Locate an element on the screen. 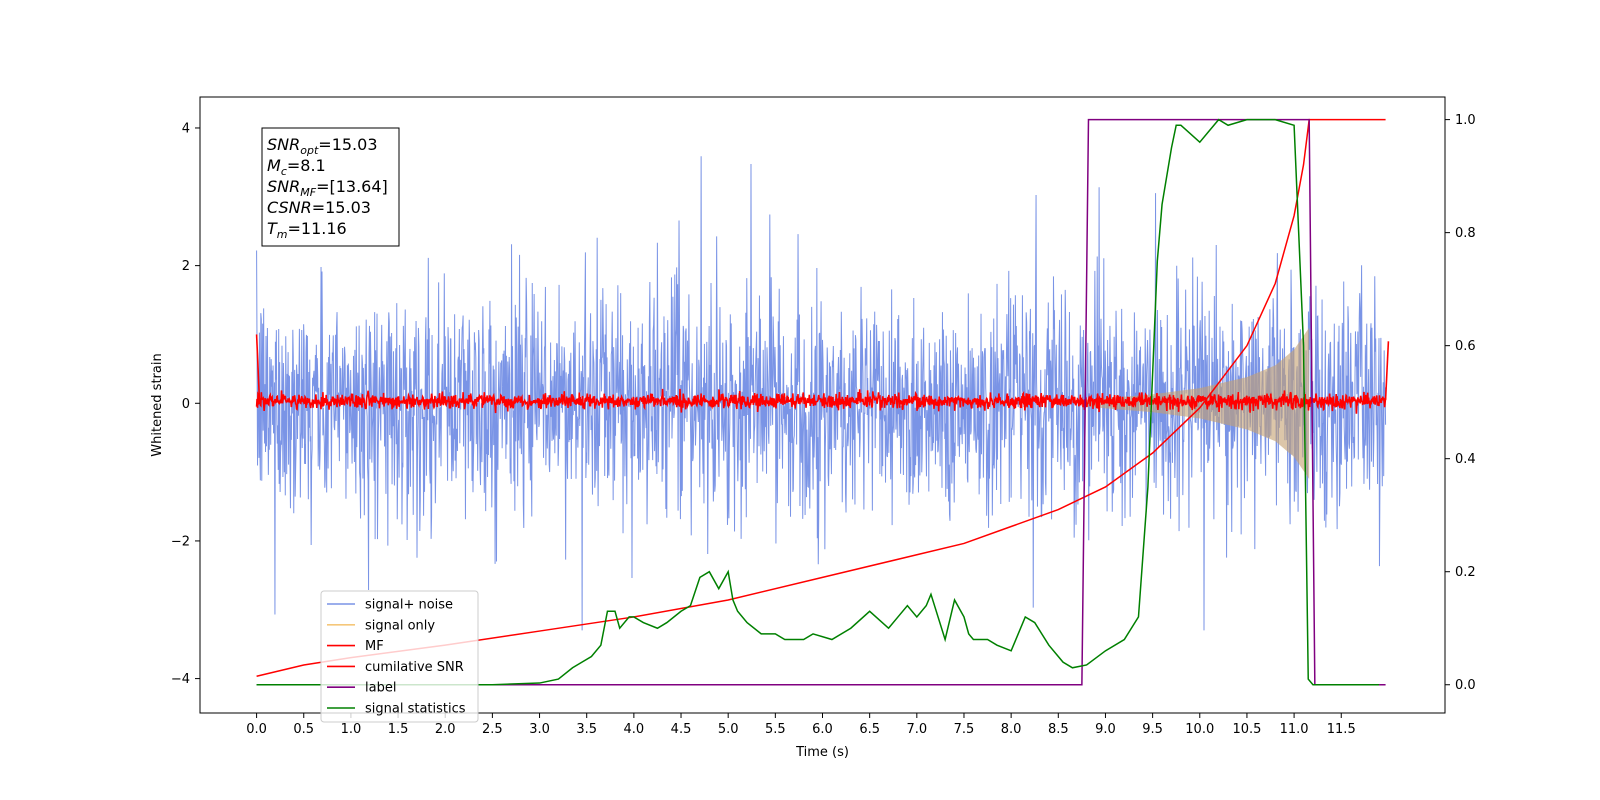 This screenshot has height=800, width=1600. series-mf-end is located at coordinates (1387, 370).